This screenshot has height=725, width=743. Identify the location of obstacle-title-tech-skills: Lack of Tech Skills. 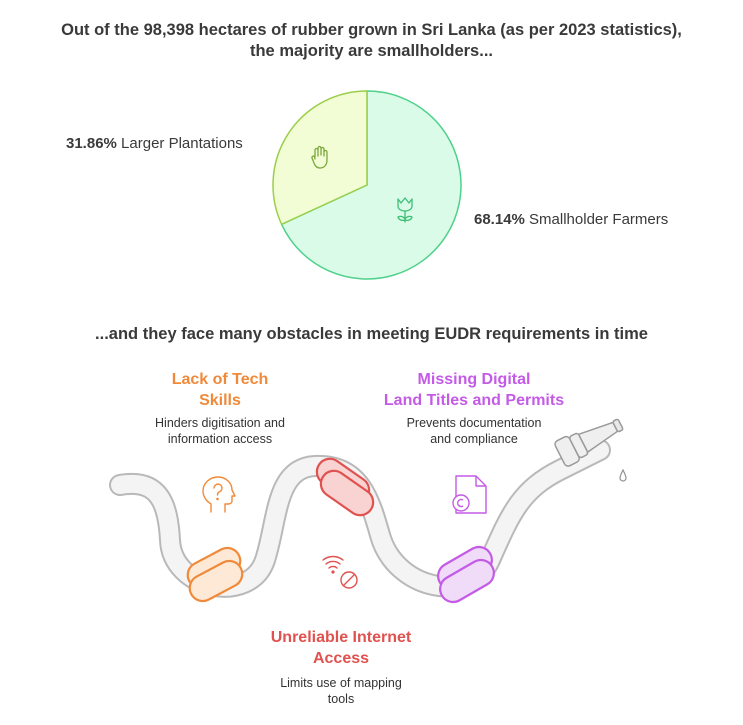
(220, 390).